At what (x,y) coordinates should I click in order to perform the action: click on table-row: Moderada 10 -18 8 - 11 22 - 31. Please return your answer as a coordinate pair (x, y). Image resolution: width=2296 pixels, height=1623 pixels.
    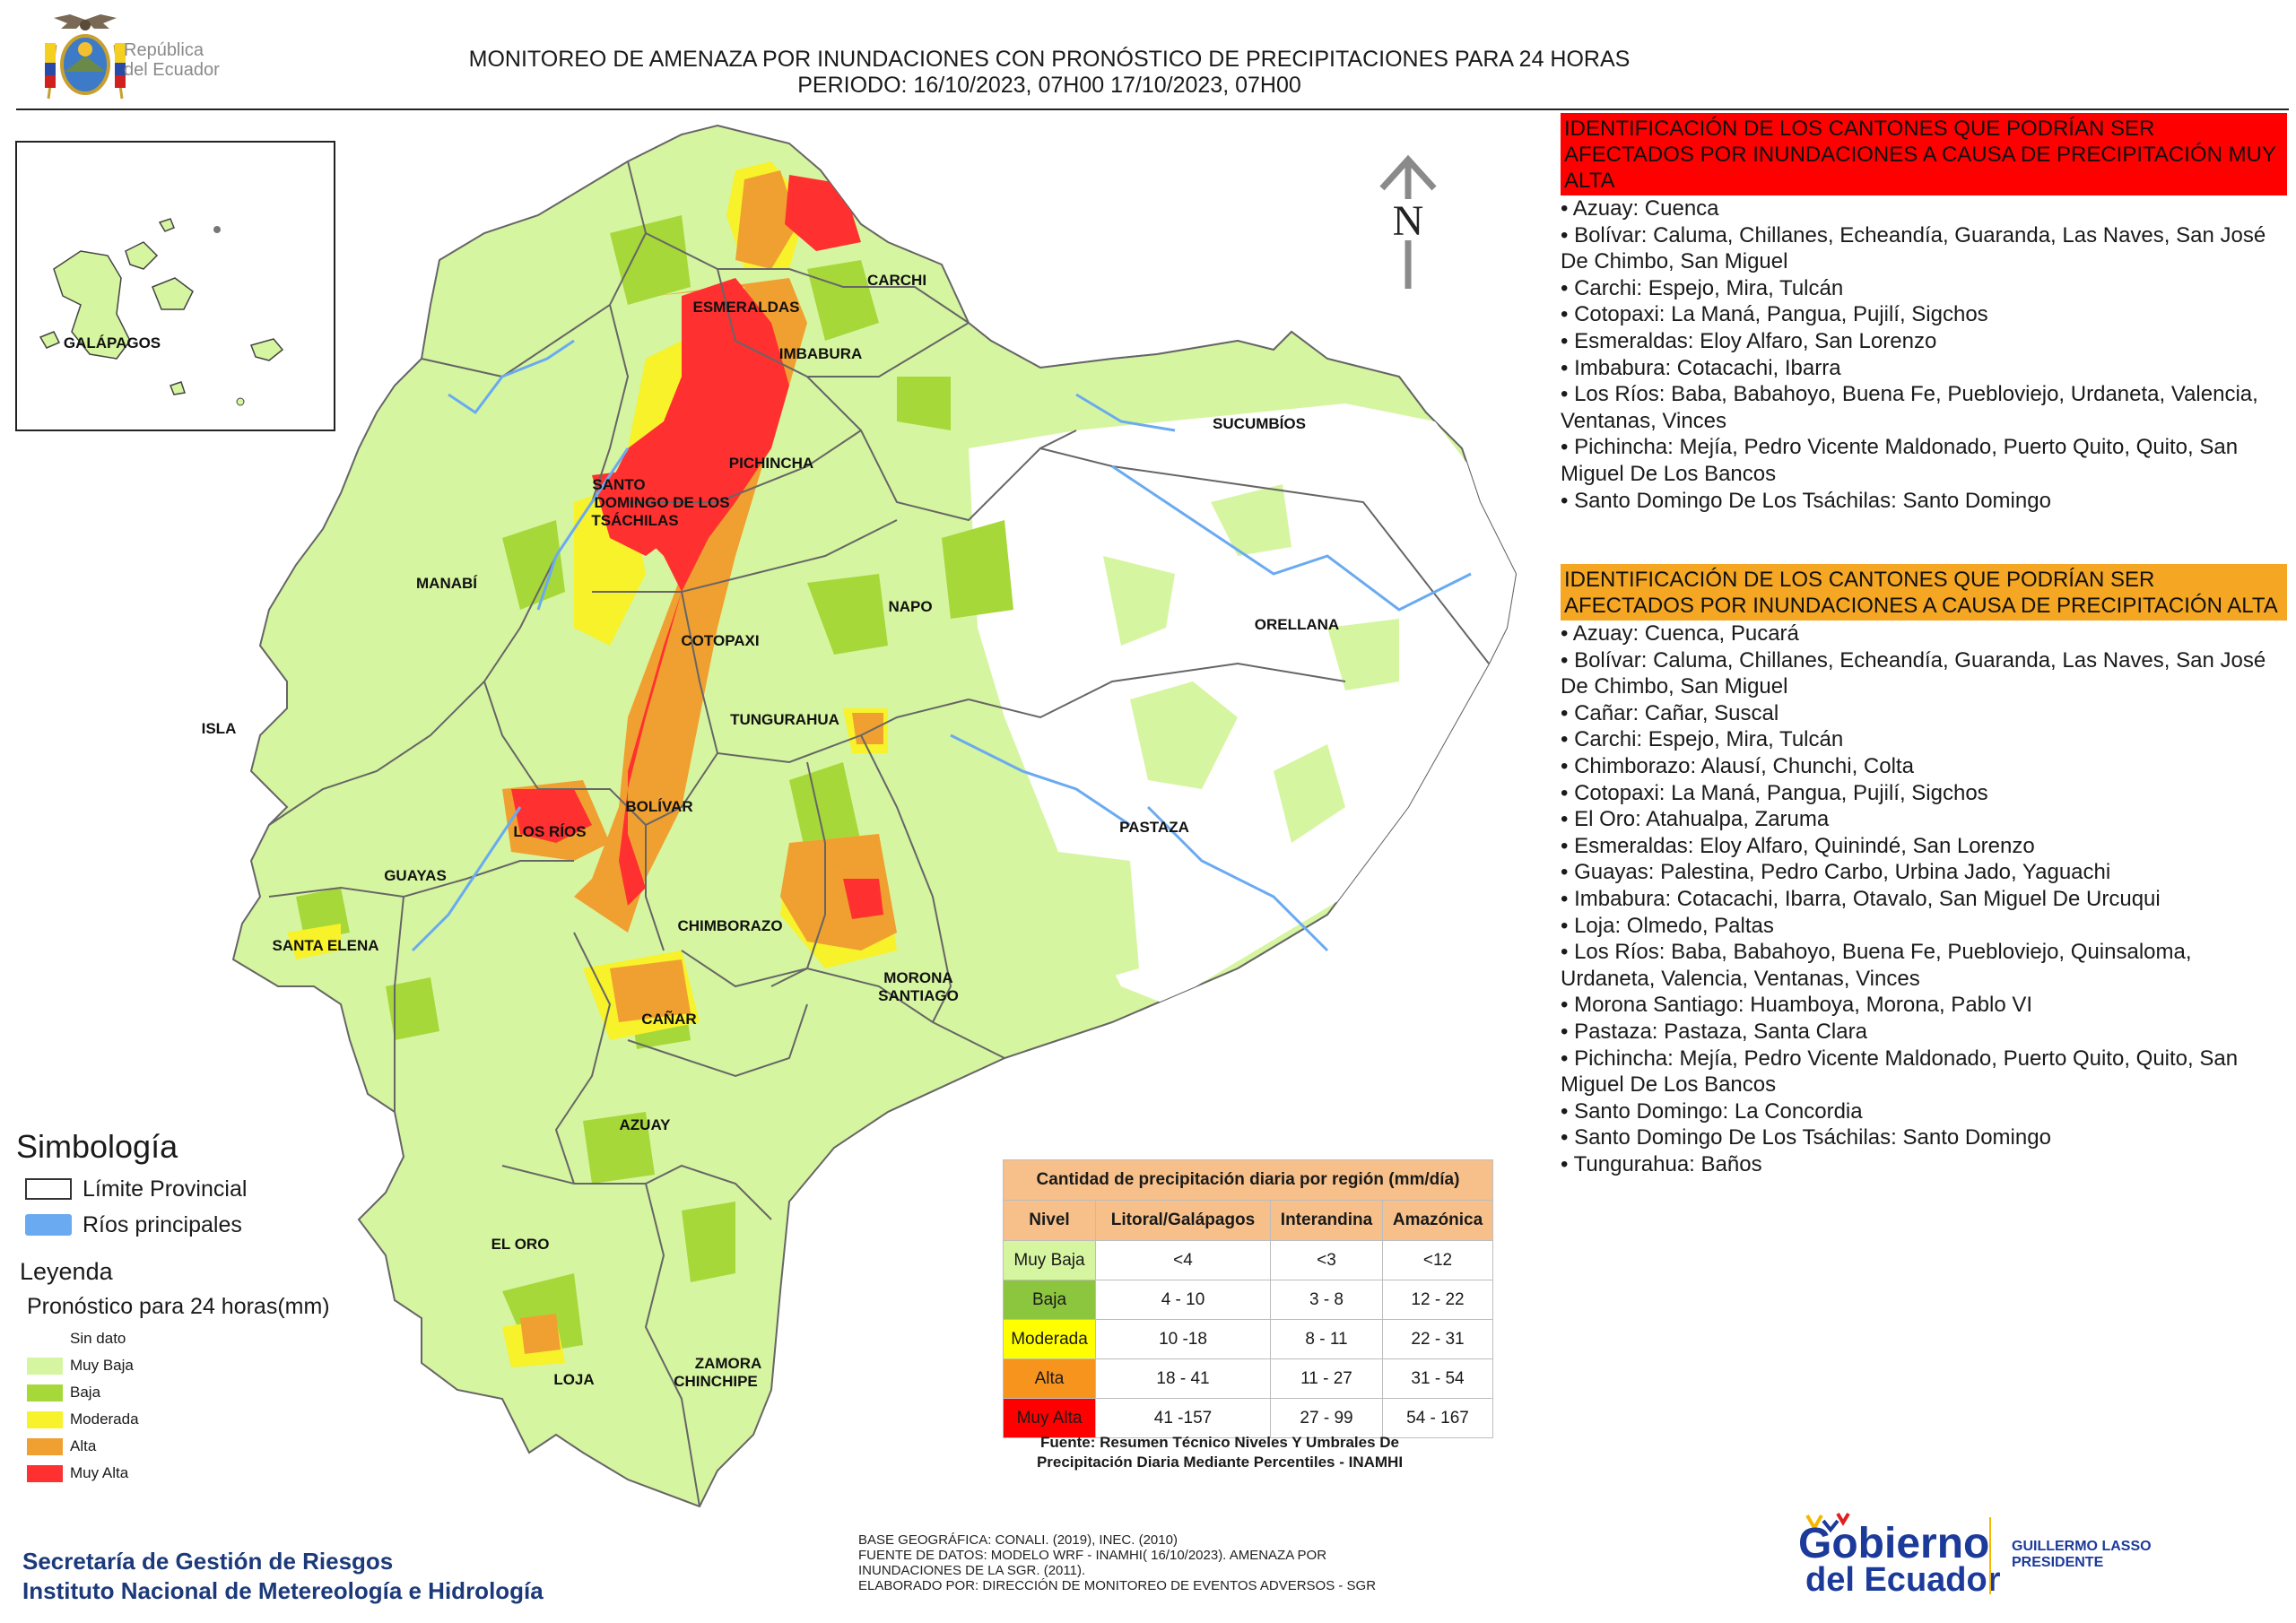
    Looking at the image, I should click on (1248, 1339).